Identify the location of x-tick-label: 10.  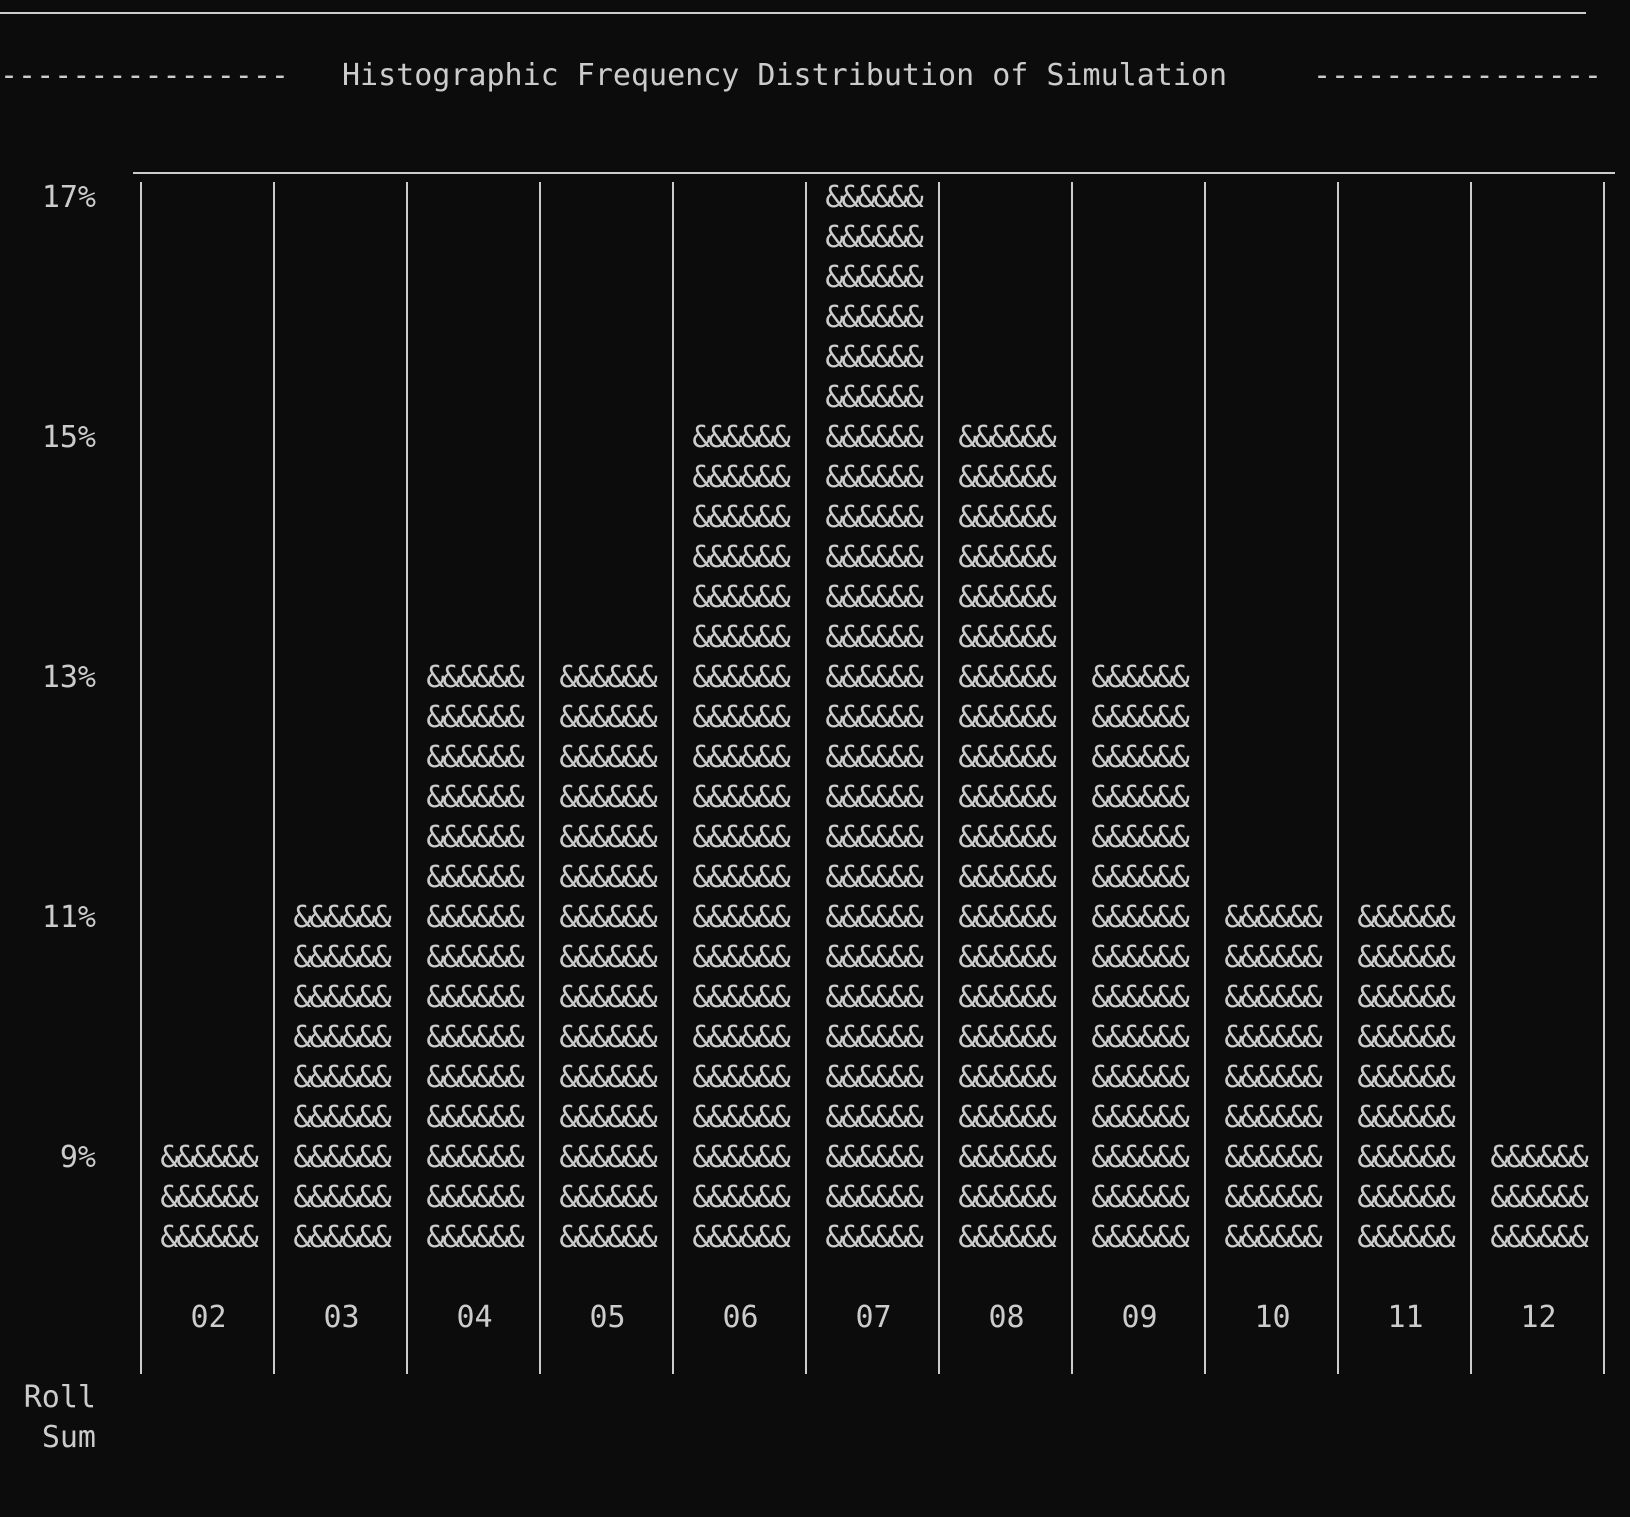
(1272, 1317).